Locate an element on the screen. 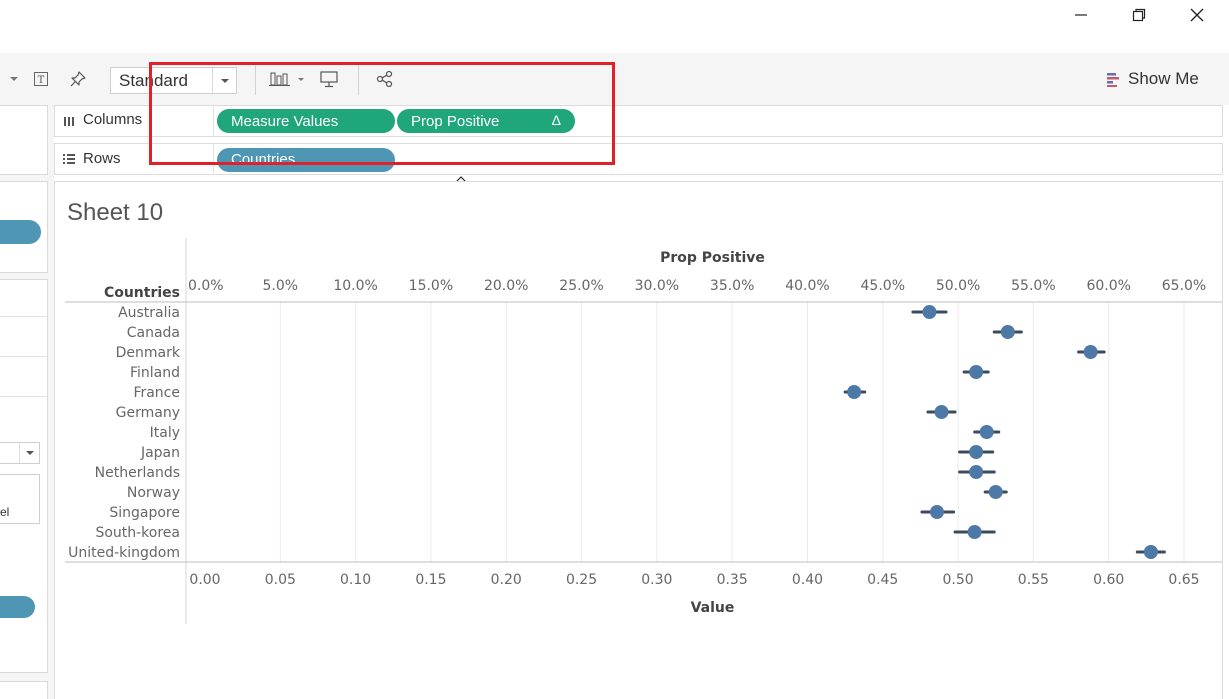 The image size is (1229, 699). row-label: Germany is located at coordinates (148, 413).